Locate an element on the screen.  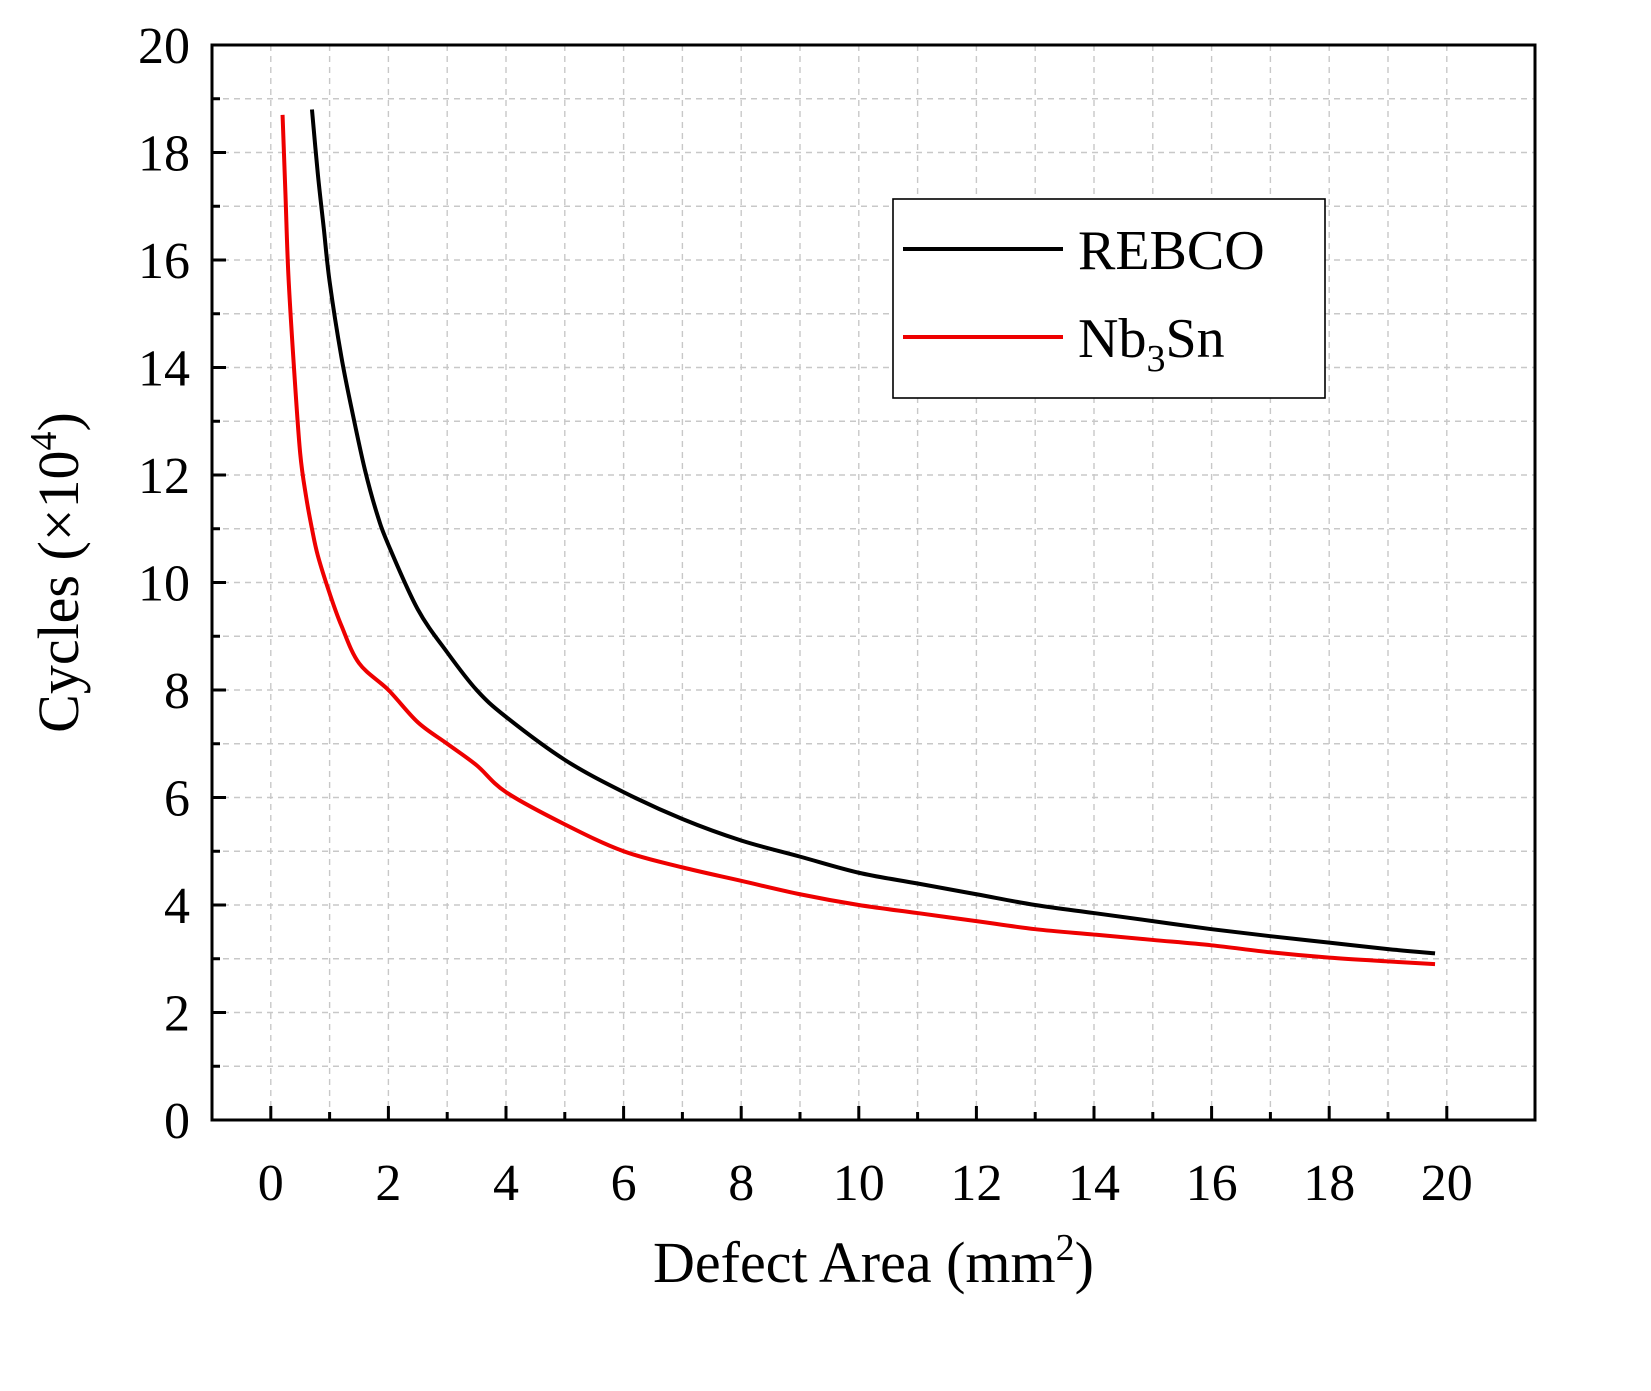
x-axis-title: Defect Area (mm2) is located at coordinates (873, 1261).